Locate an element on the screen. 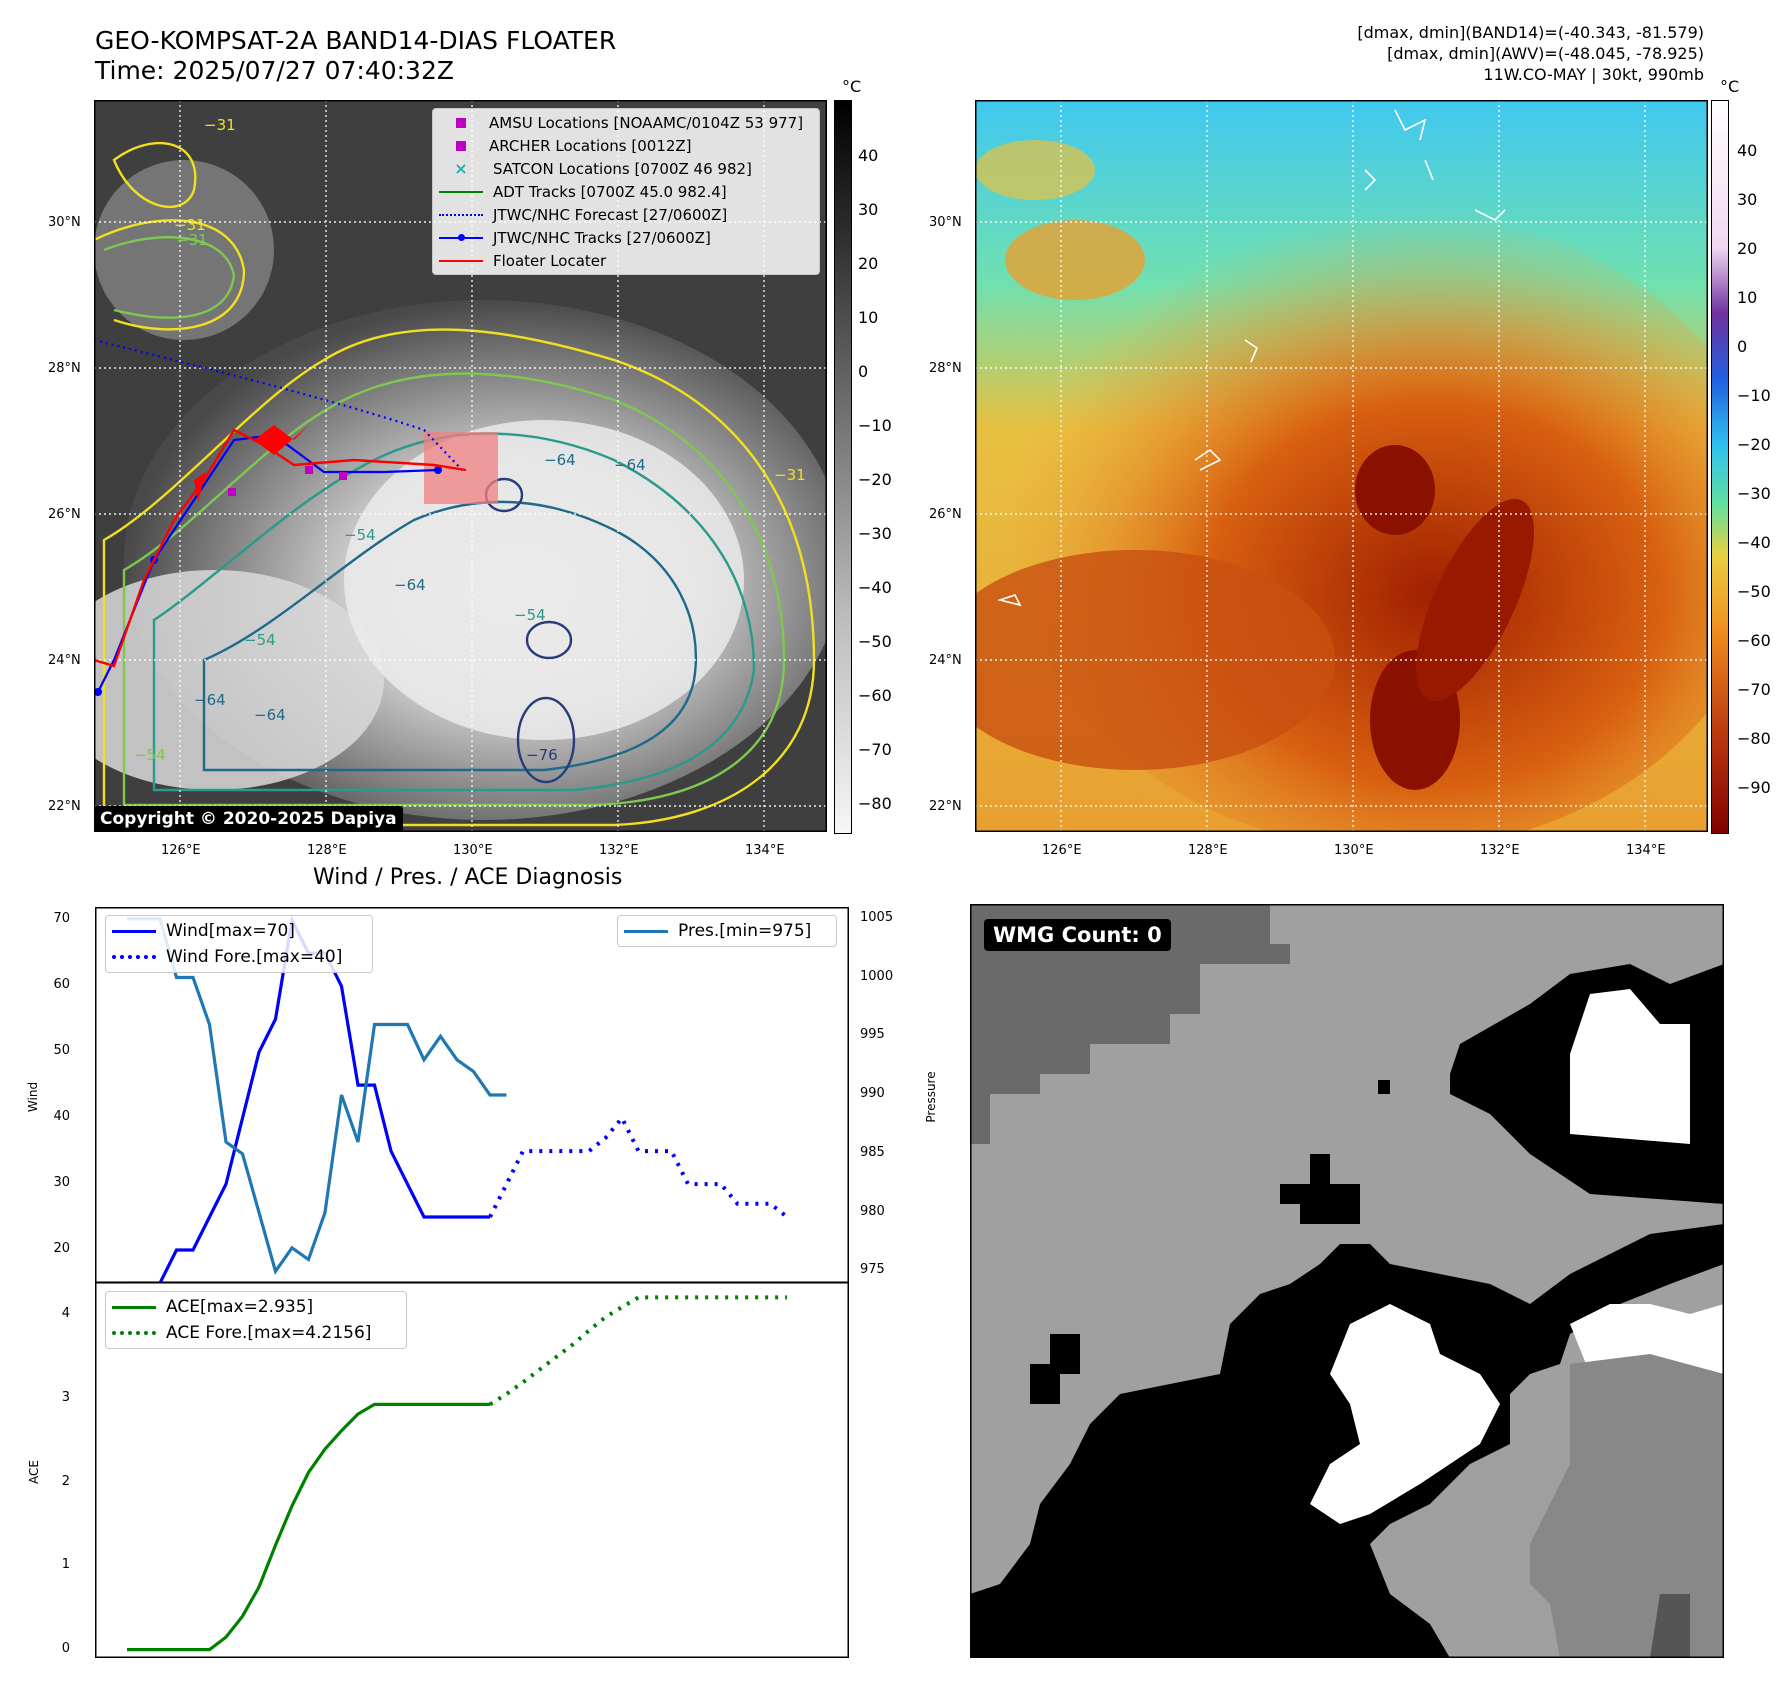 The image size is (1788, 1690). legend-satcon: × SATCON Locations [0700Z 46 982] is located at coordinates (626, 168).